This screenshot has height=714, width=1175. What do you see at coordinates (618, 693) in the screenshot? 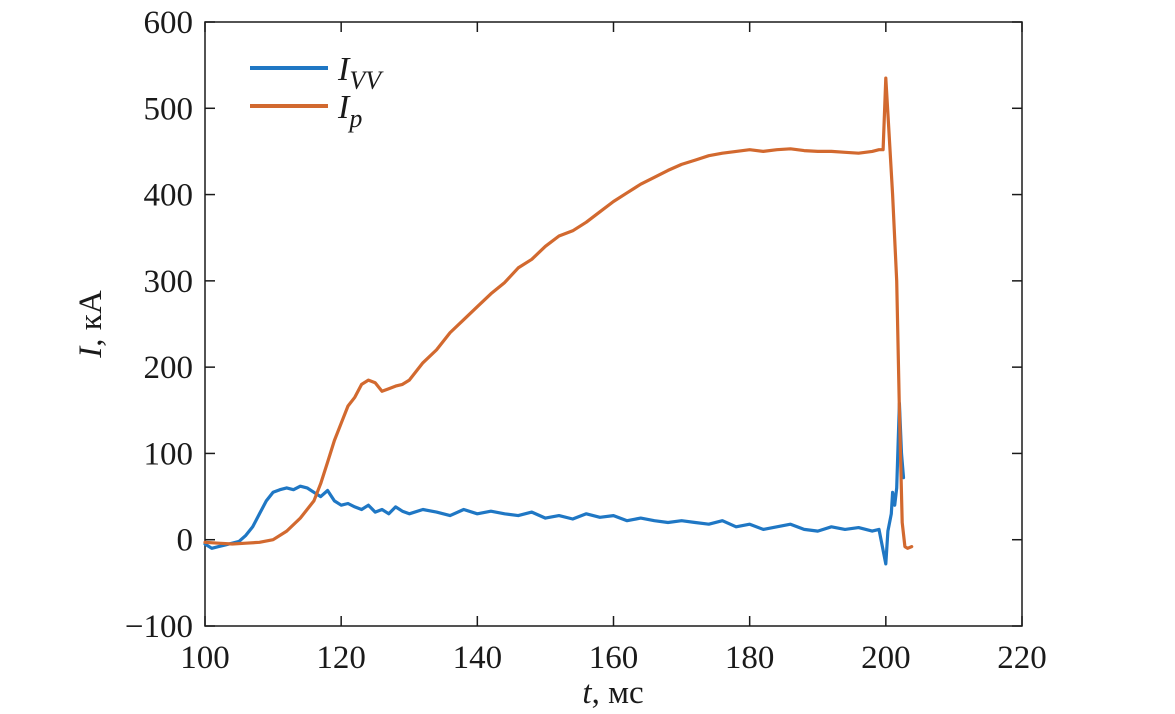
I see `x-axis-label-unit: , мс` at bounding box center [618, 693].